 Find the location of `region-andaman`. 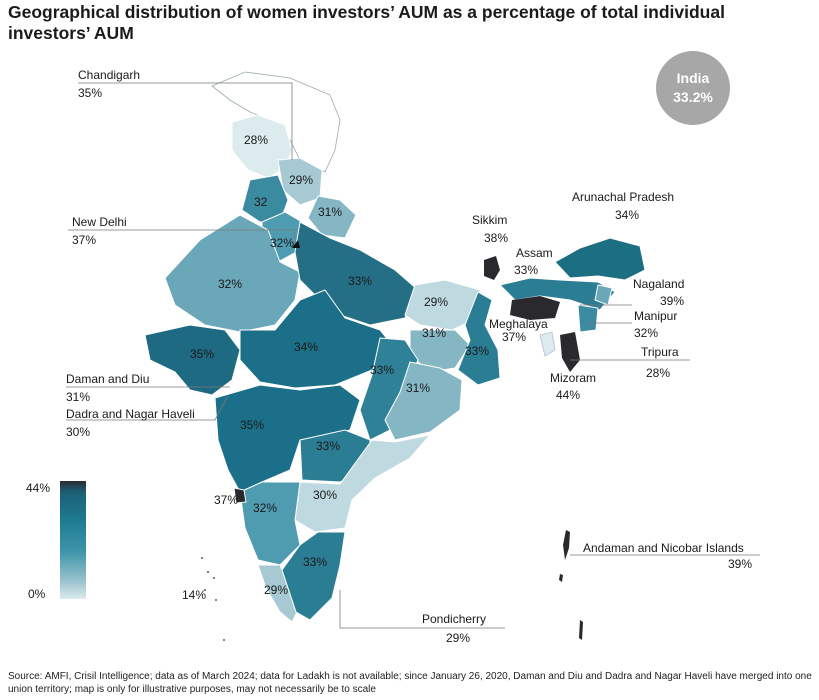

region-andaman is located at coordinates (571, 585).